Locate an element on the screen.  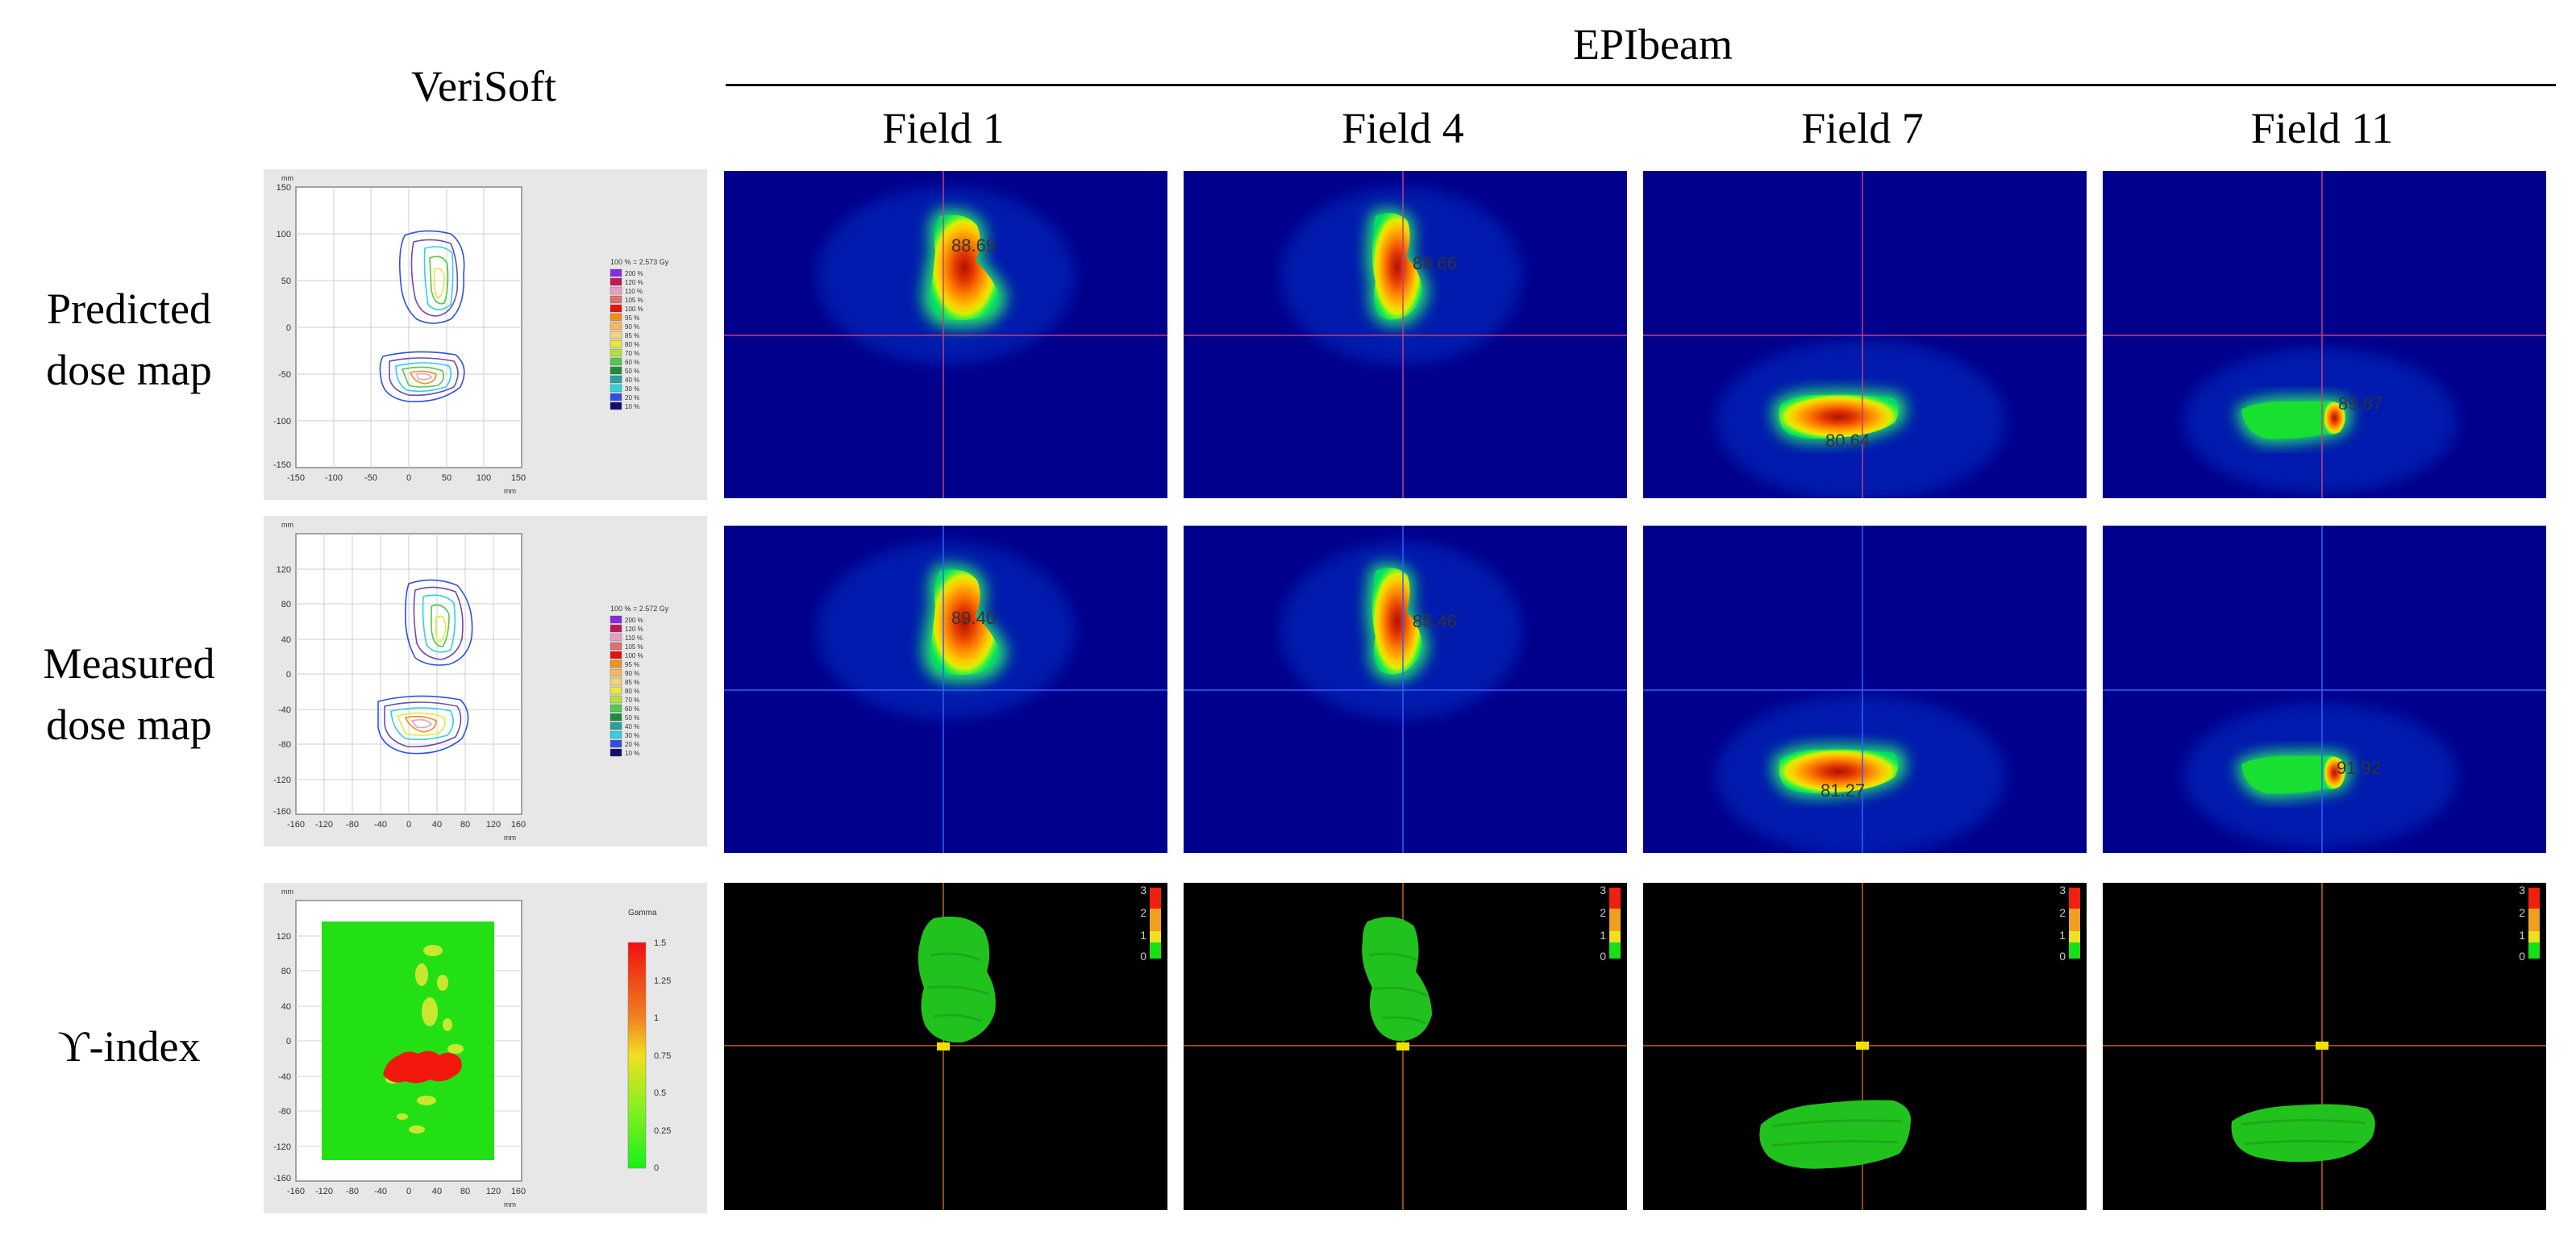
gamma-ytick: 40 is located at coordinates (286, 1007).